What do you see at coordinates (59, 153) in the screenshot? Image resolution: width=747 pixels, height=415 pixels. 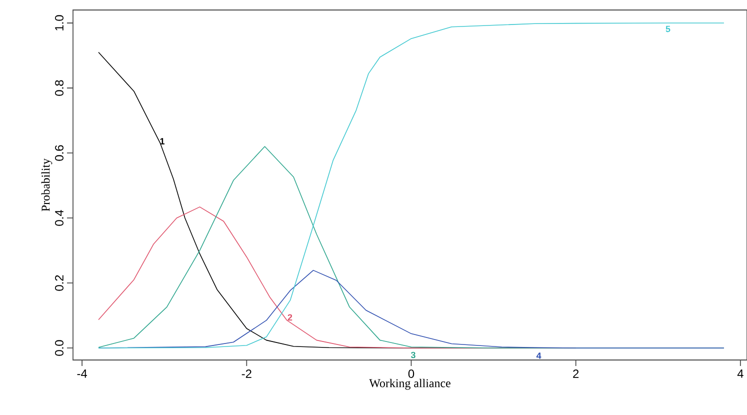 I see `y-tick-label: 0.6` at bounding box center [59, 153].